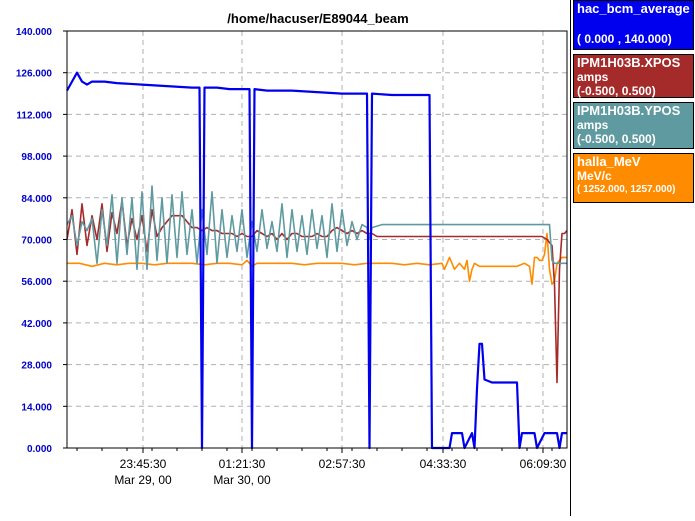  Describe the element at coordinates (633, 25) in the screenshot. I see `legend-entry-hac-bcm-average: hac_bcm_average ( 0.000 , 140.000)` at that location.